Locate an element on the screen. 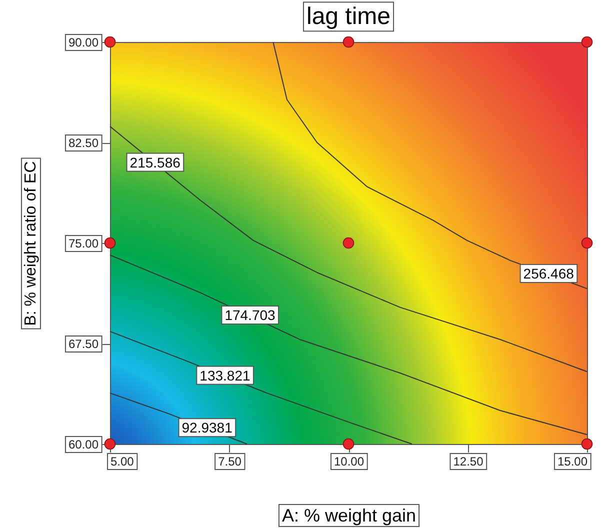 The width and height of the screenshot is (608, 528). y-tick-label: 90.00 is located at coordinates (83, 43).